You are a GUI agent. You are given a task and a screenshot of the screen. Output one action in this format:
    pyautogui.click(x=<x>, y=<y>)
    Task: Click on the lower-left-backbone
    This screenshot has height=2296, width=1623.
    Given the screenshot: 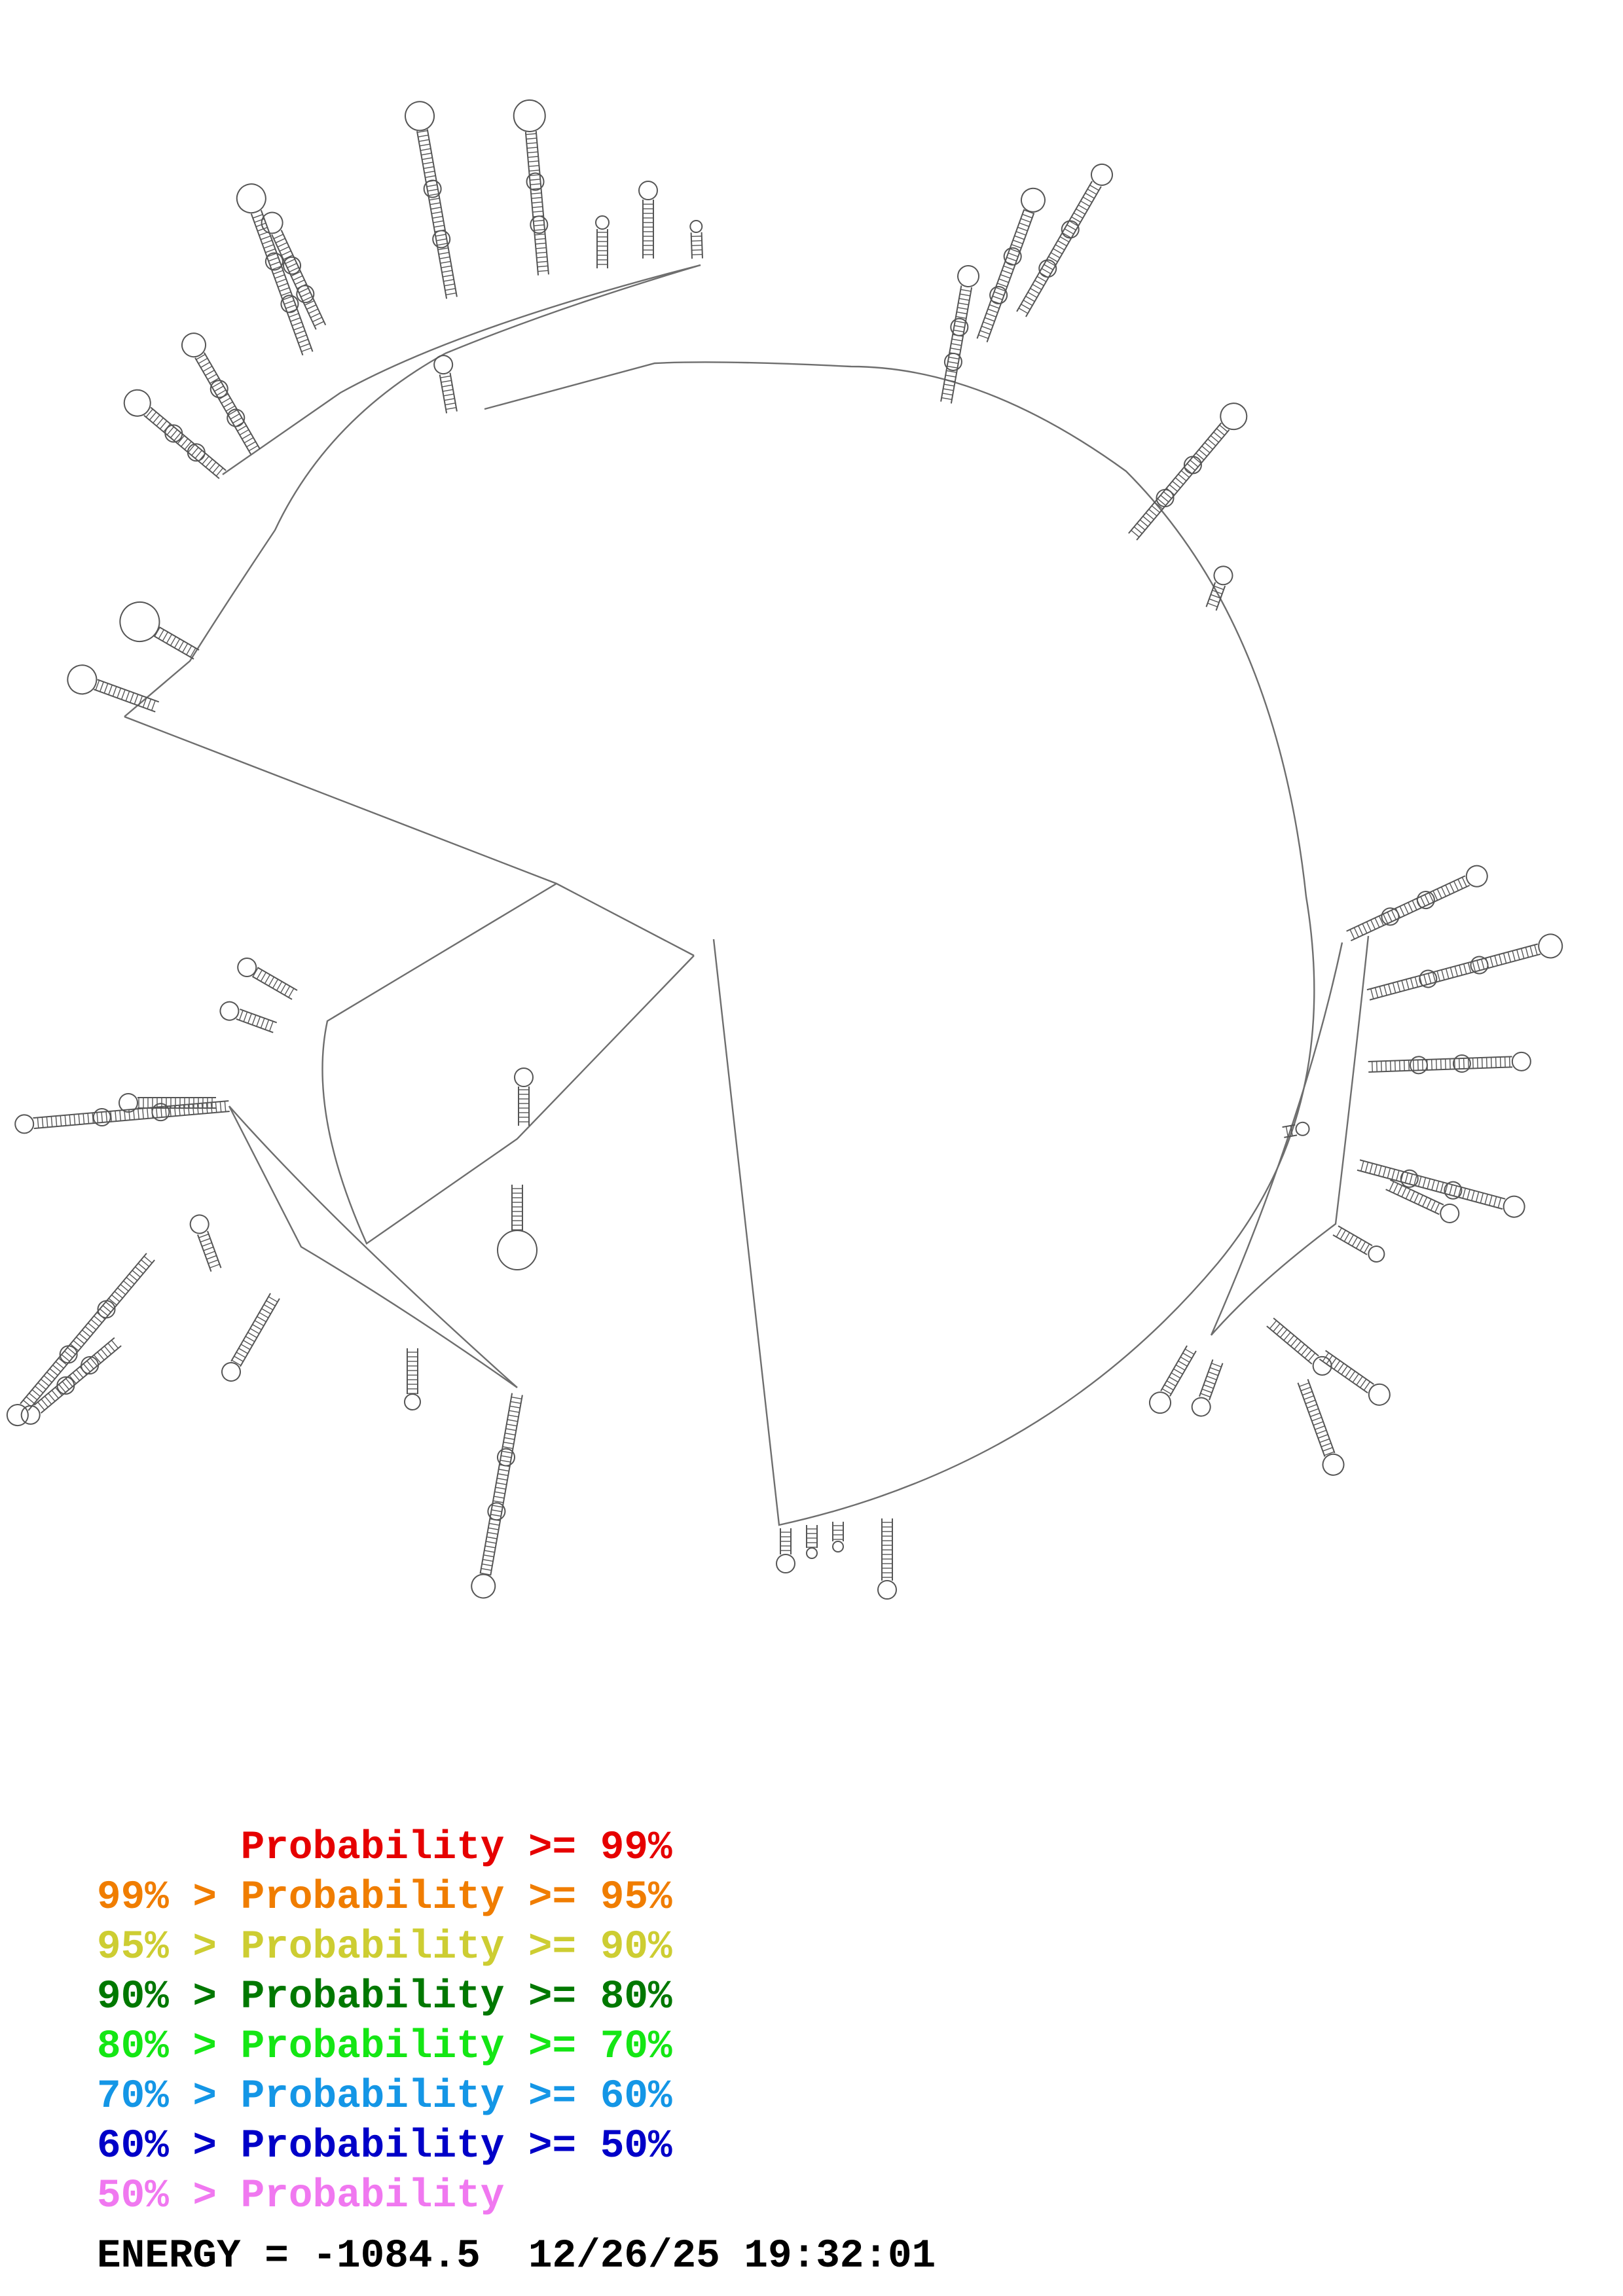 What is the action you would take?
    pyautogui.click(x=373, y=1246)
    